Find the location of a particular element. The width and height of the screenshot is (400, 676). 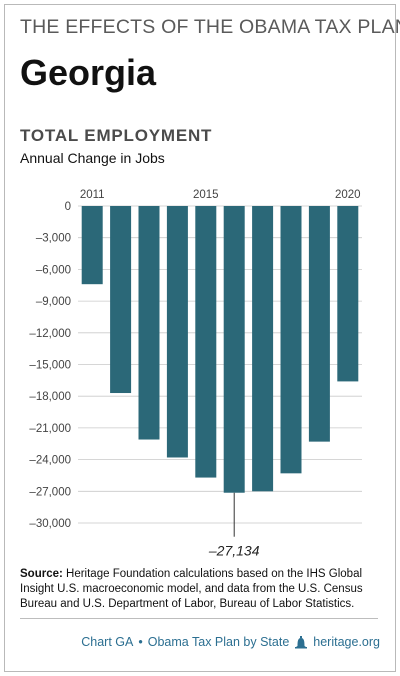

x-tick-label: 2015 is located at coordinates (206, 195).